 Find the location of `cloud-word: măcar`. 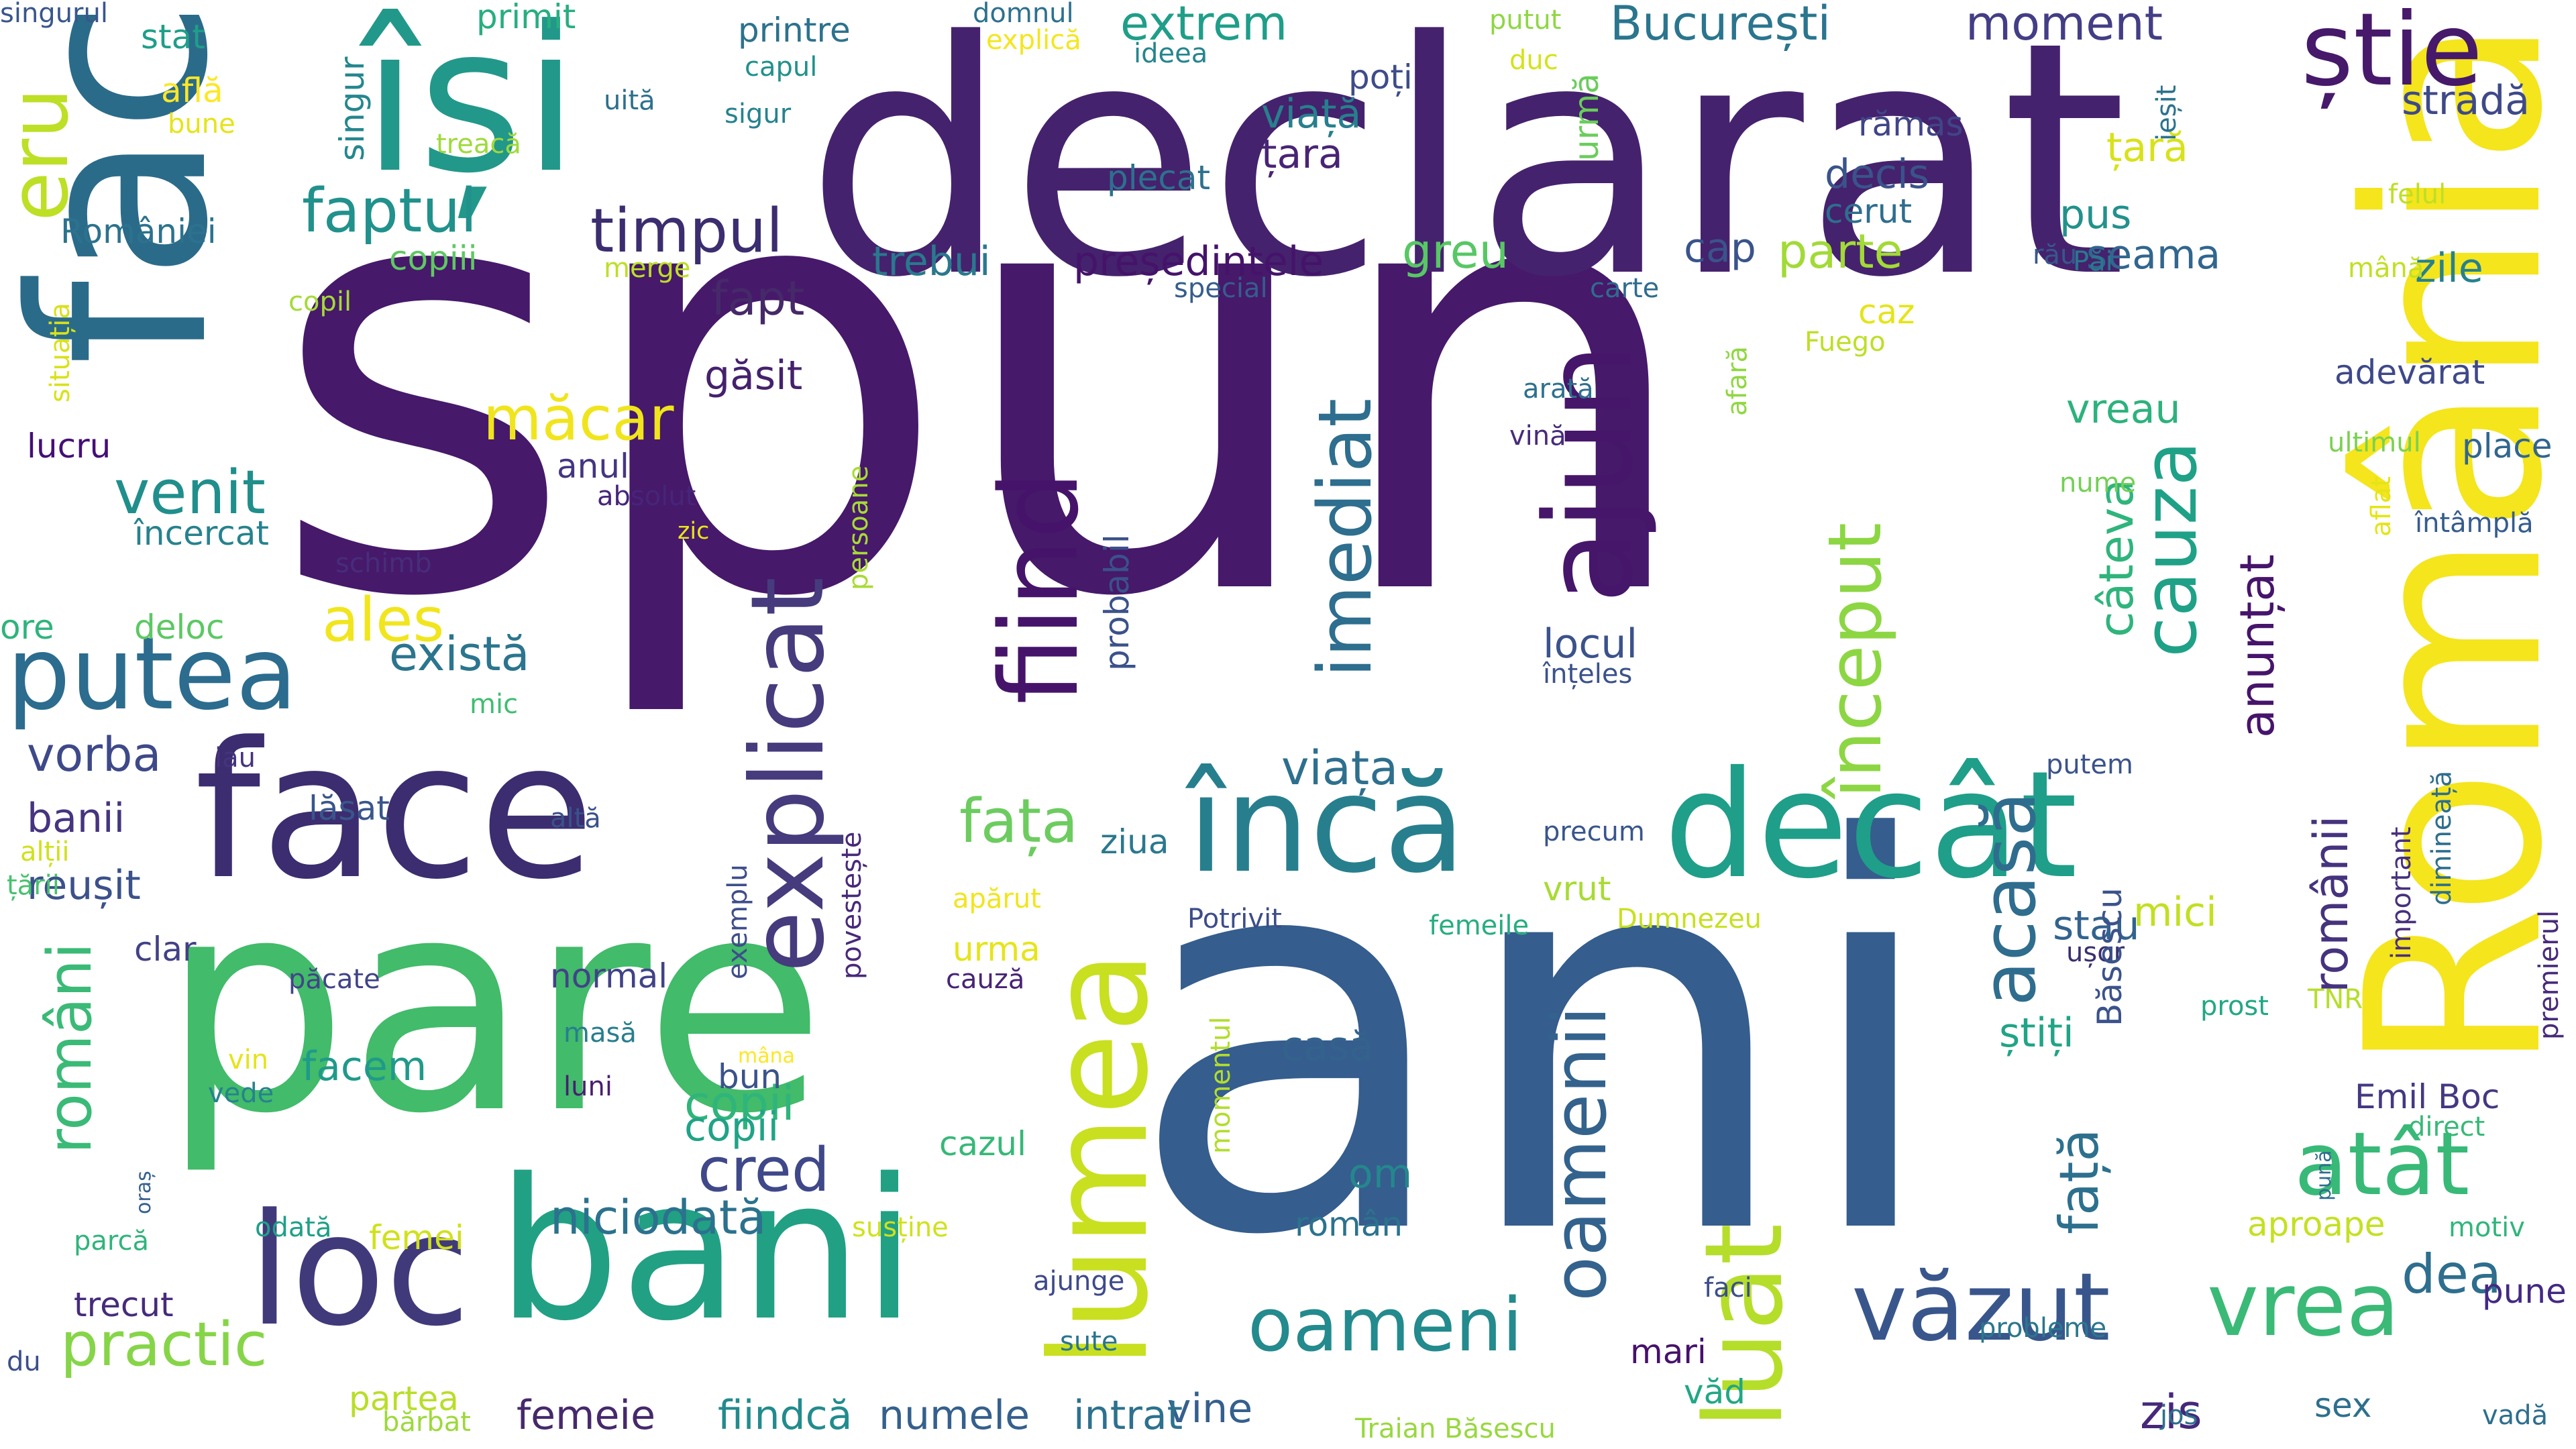

cloud-word: măcar is located at coordinates (578, 419).